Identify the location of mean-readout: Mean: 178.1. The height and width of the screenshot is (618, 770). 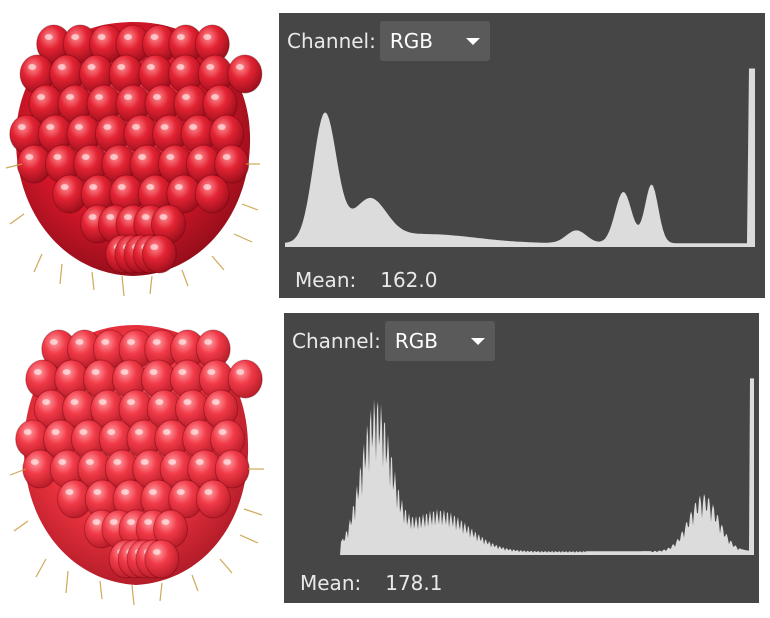
(371, 583).